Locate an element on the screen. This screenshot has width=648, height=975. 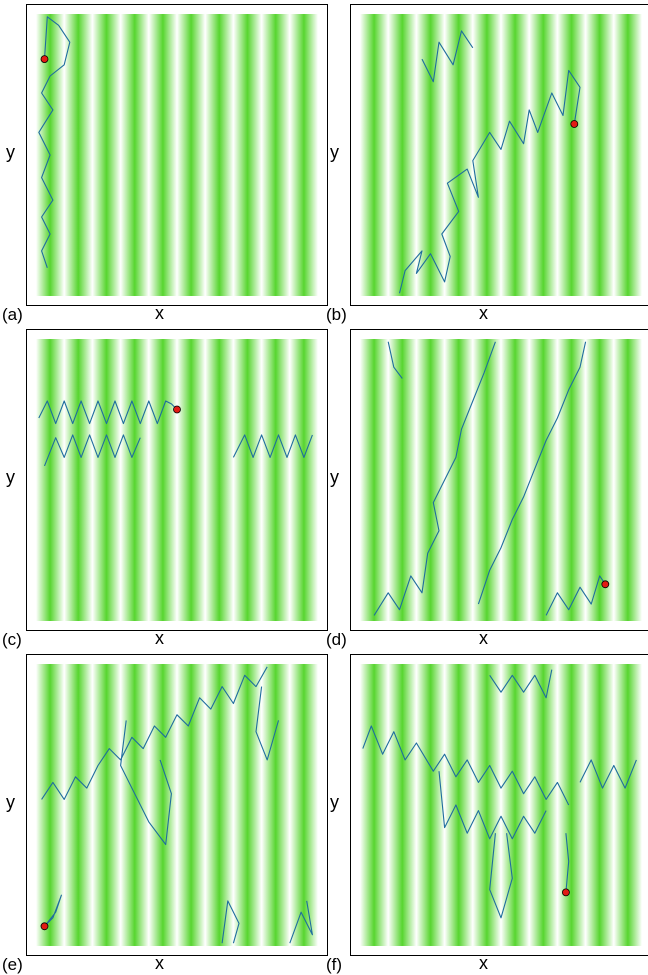
panel-tag: (b) is located at coordinates (336, 314).